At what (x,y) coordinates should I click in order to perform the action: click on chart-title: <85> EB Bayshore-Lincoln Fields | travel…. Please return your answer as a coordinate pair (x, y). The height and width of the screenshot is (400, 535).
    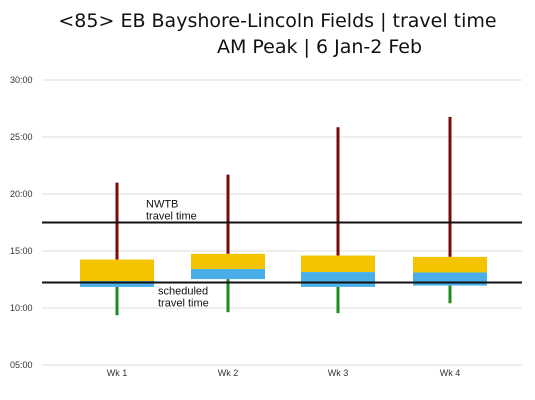
    Looking at the image, I should click on (277, 21).